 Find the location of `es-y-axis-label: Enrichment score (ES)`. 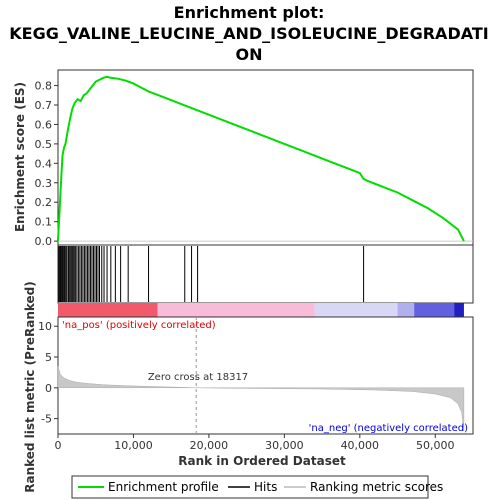

es-y-axis-label: Enrichment score (ES) is located at coordinates (20, 157).